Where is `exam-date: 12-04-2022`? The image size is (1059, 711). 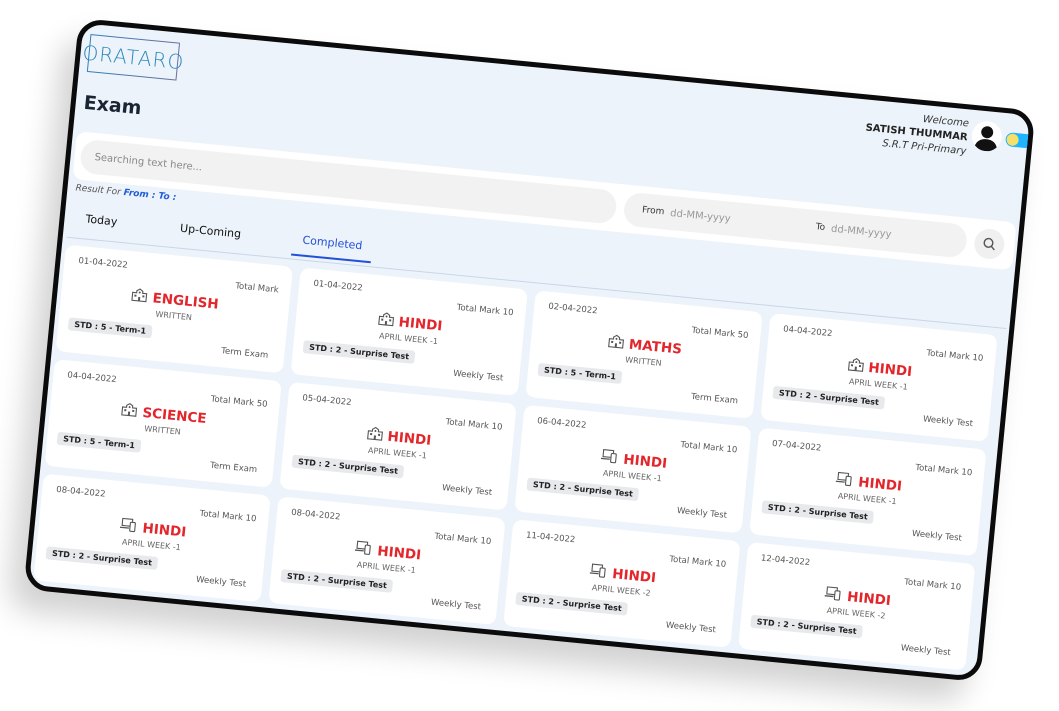
exam-date: 12-04-2022 is located at coordinates (785, 561).